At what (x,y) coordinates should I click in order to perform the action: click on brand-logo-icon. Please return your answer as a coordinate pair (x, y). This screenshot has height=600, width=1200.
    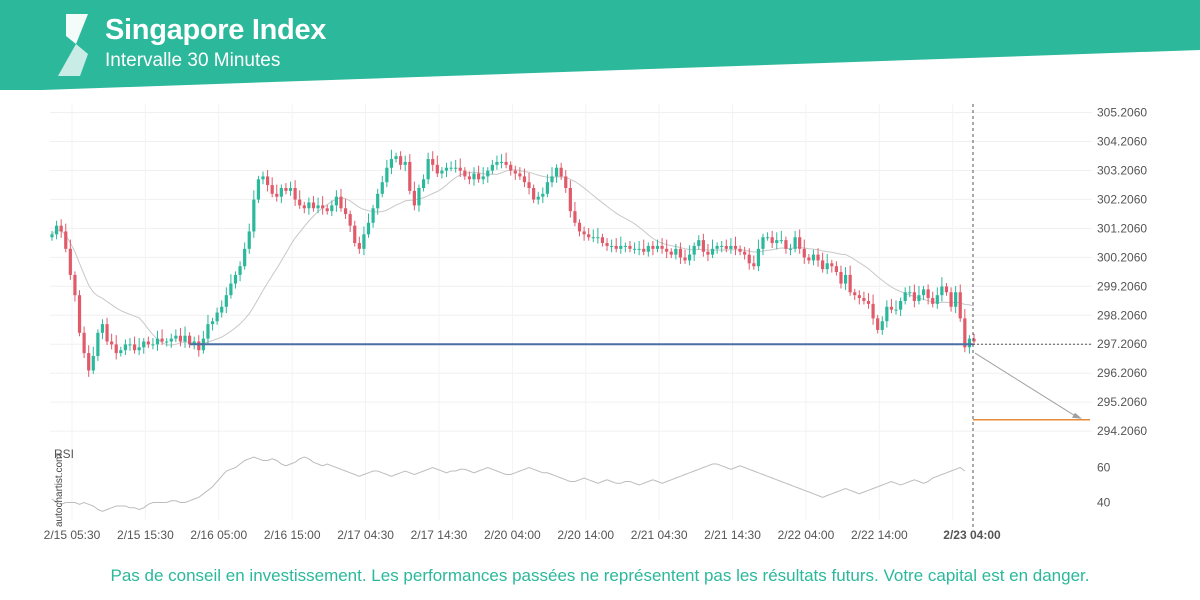
    Looking at the image, I should click on (78, 45).